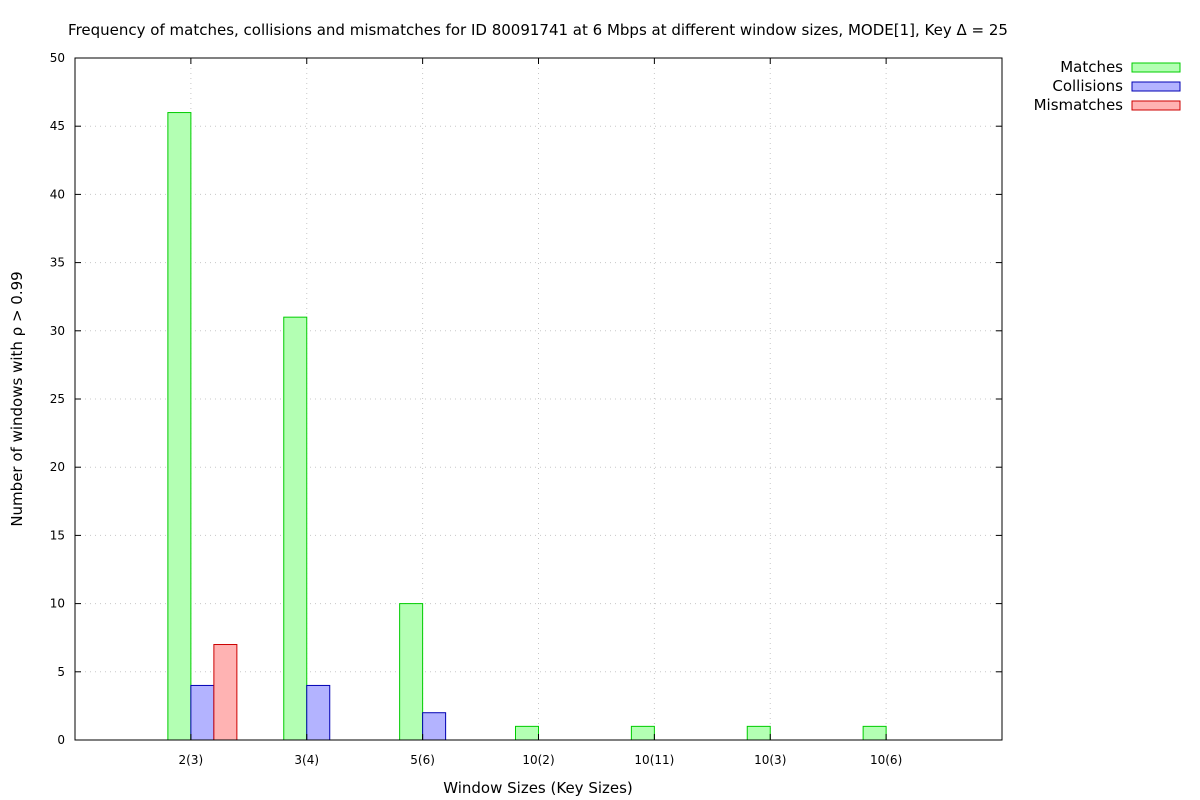  Describe the element at coordinates (57, 126) in the screenshot. I see `y-tick-label: 45` at that location.